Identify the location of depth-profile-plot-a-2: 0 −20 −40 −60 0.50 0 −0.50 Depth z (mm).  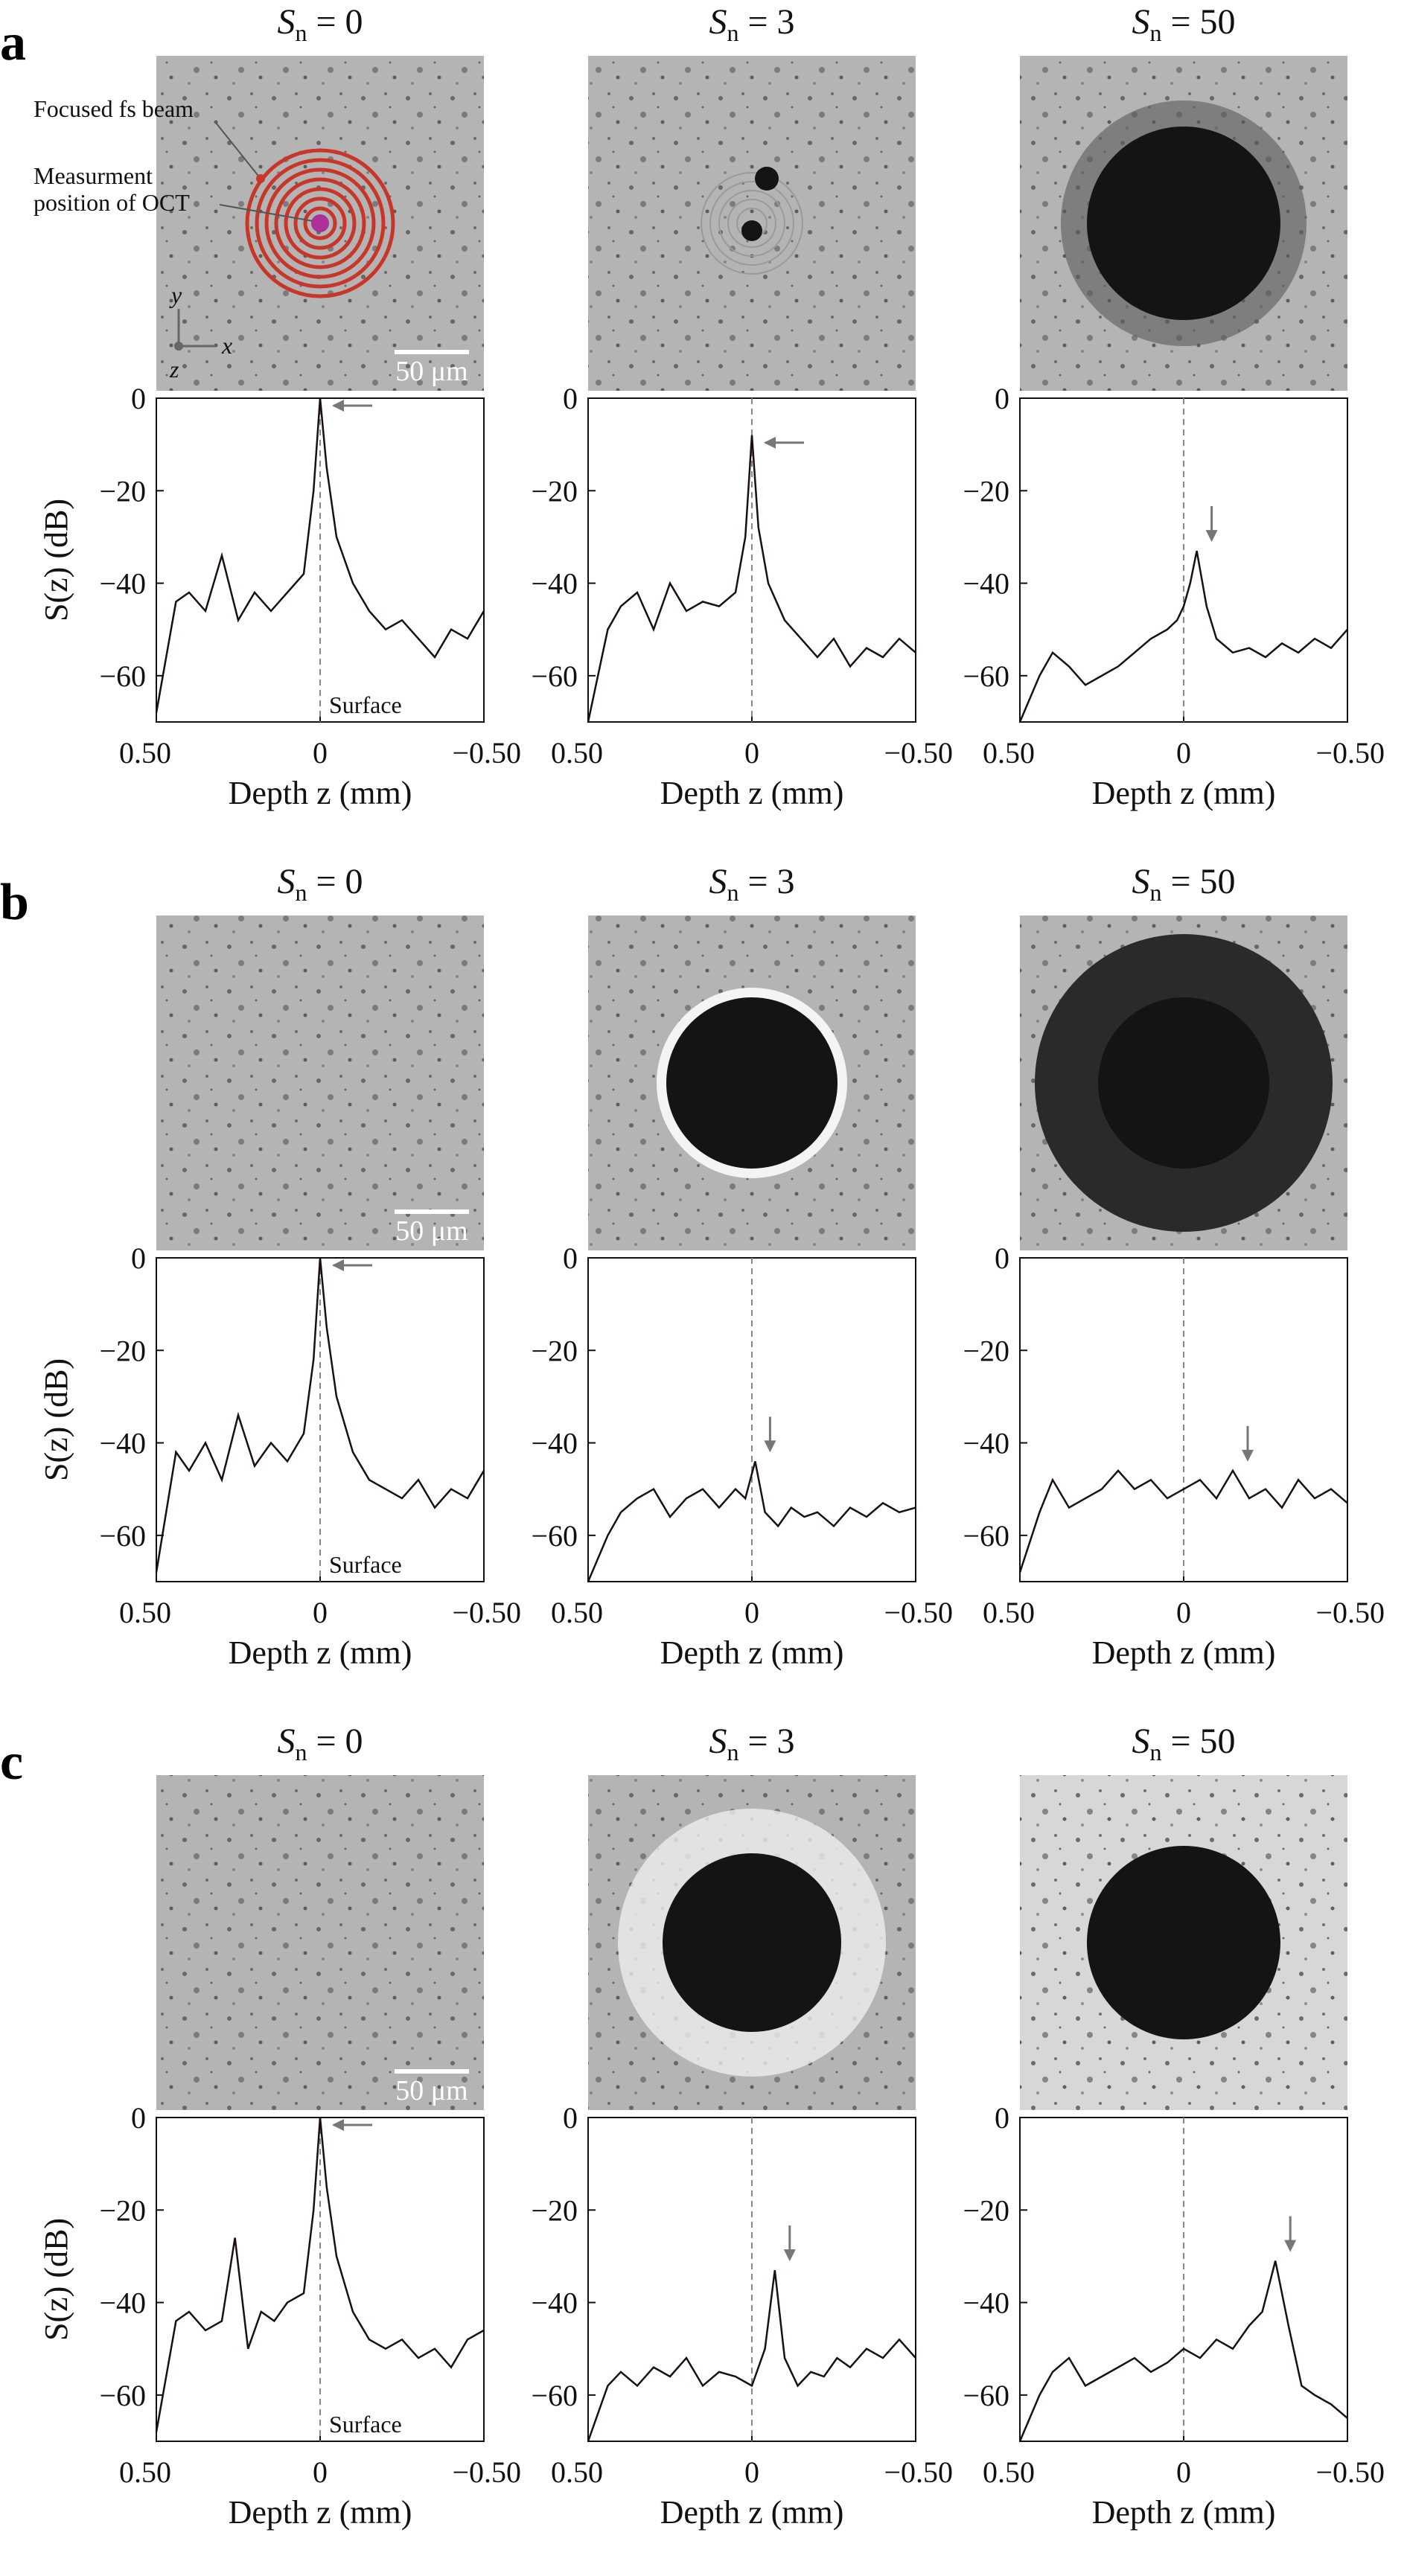
(1174, 596).